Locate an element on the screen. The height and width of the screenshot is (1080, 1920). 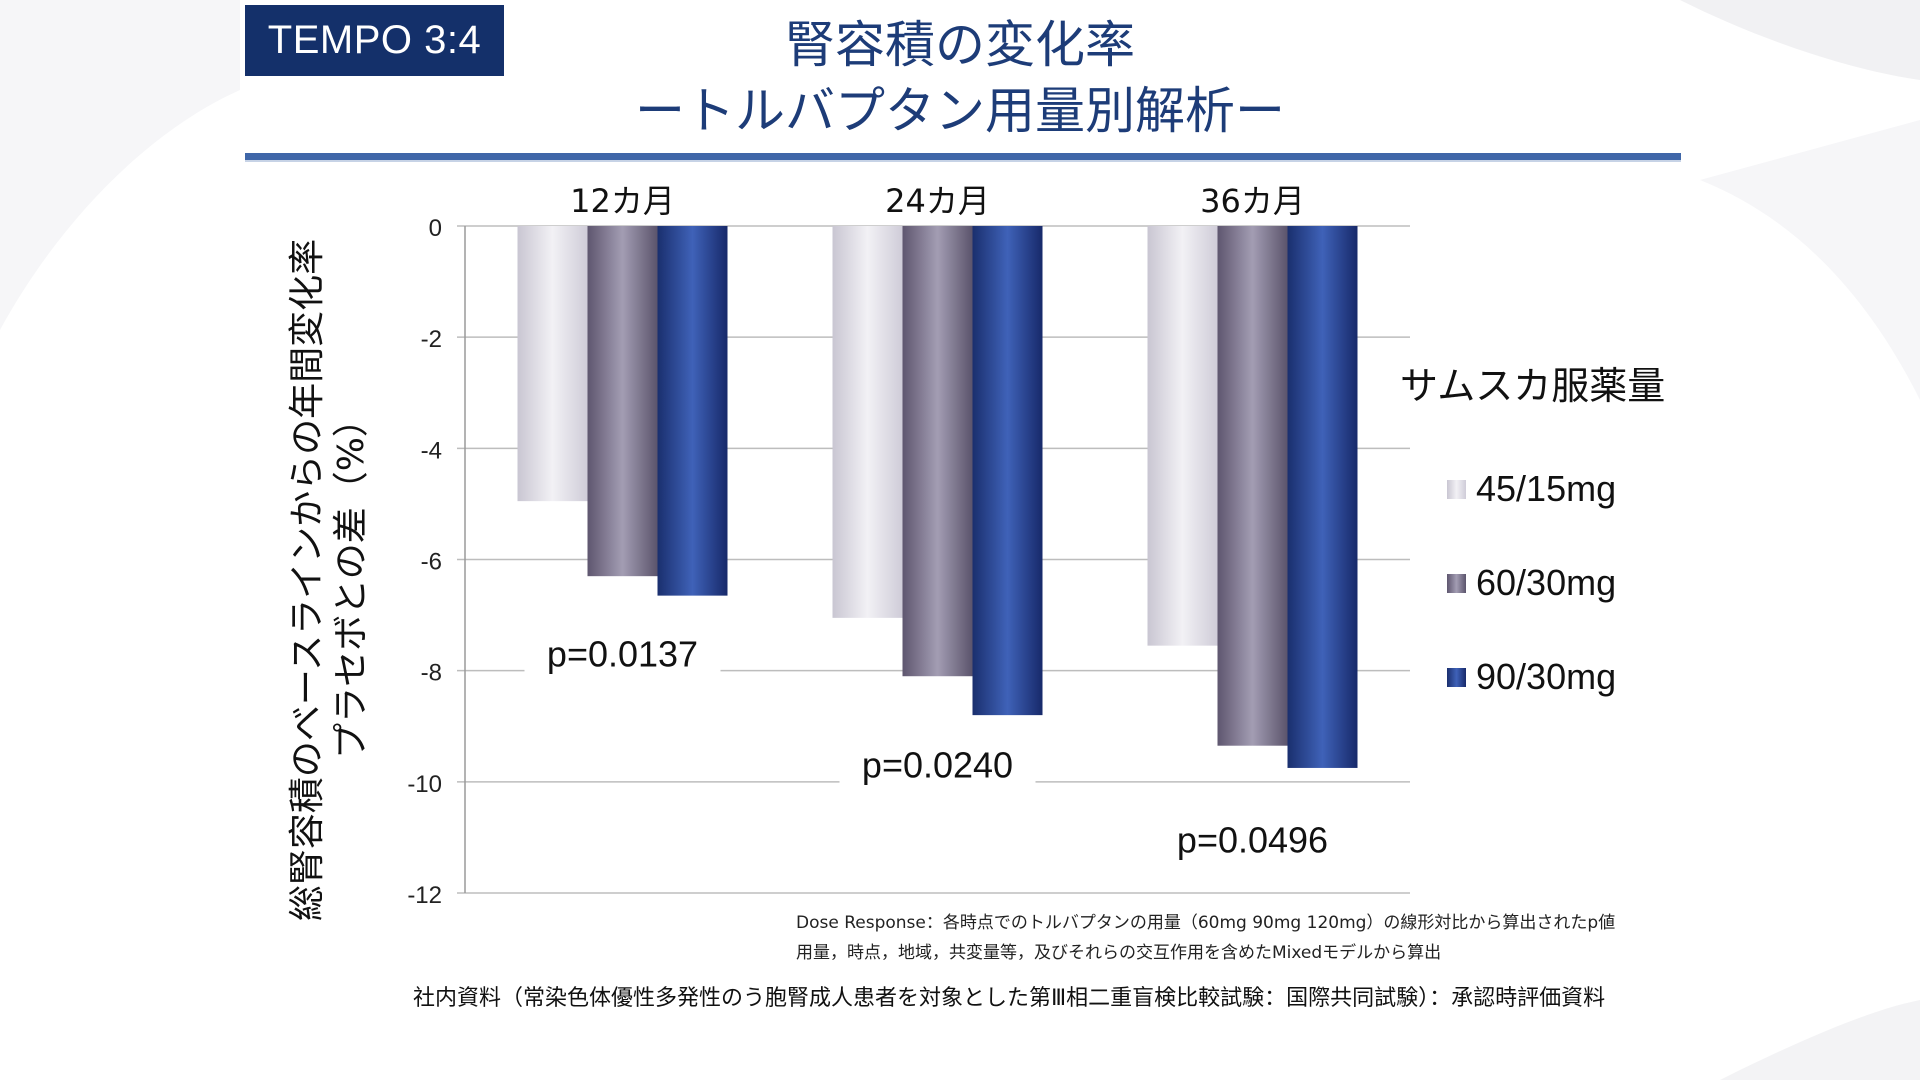
title-divider-shadow is located at coordinates (963, 161).